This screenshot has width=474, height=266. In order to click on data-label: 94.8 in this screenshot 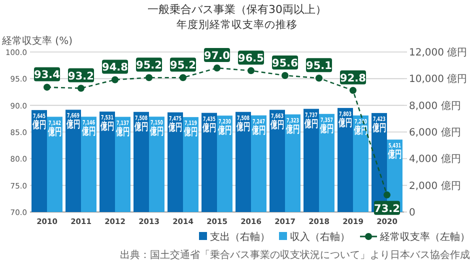, I will do `click(115, 68)`.